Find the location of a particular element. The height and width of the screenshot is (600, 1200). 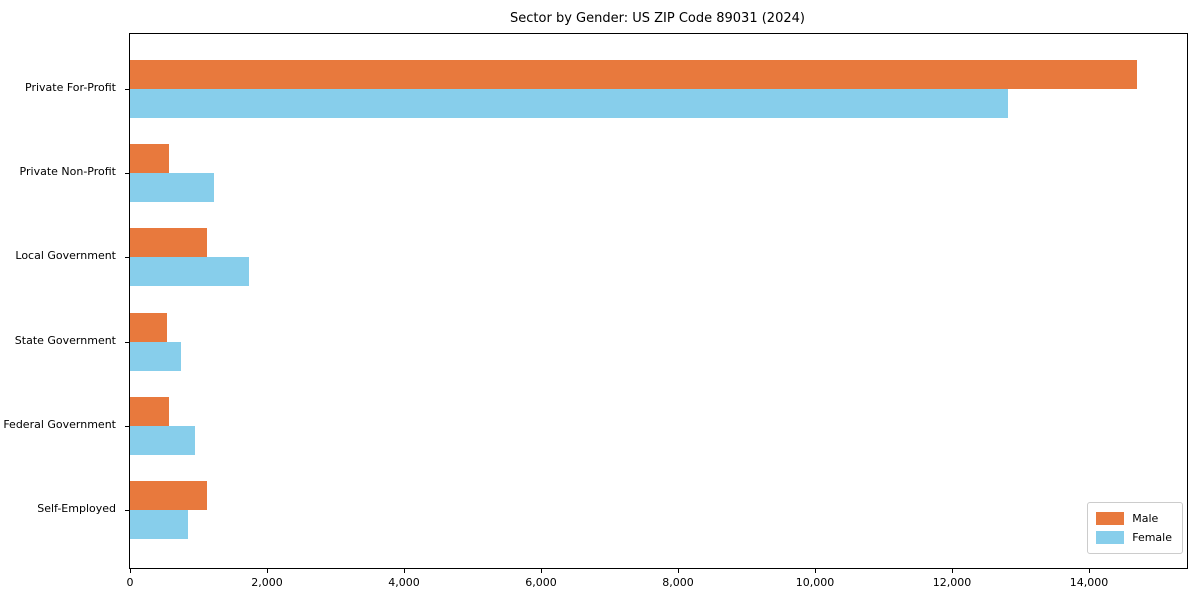

category-label: Private For-Profit is located at coordinates (70, 87).